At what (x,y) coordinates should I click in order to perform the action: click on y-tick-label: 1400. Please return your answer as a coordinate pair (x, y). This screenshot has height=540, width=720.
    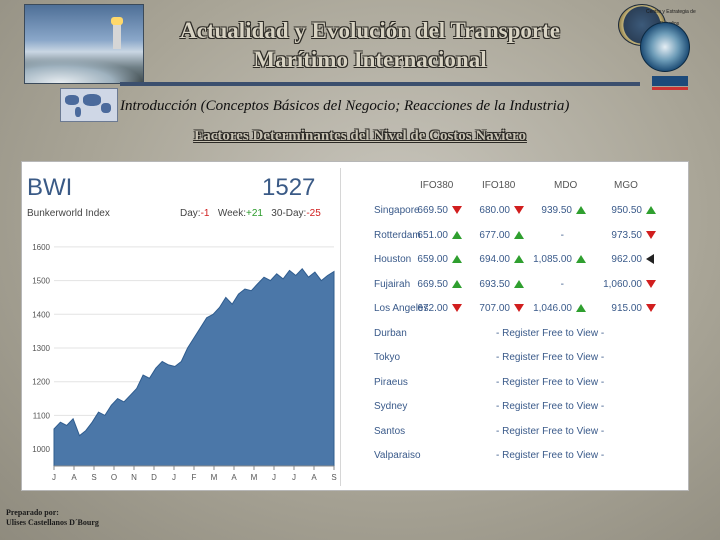
    Looking at the image, I should click on (41, 314).